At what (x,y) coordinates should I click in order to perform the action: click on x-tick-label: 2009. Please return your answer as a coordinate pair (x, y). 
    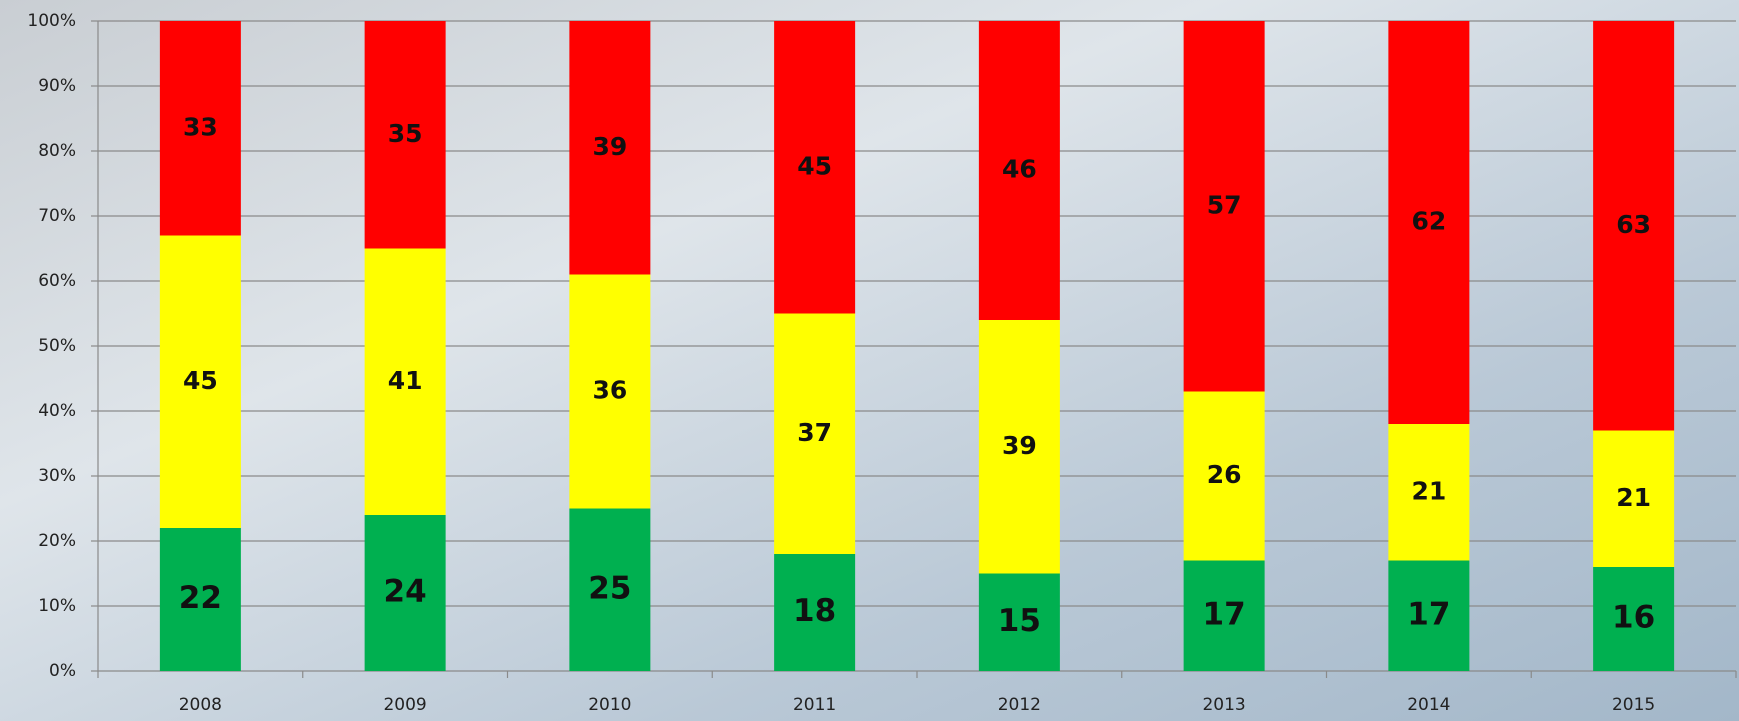
    Looking at the image, I should click on (404, 705).